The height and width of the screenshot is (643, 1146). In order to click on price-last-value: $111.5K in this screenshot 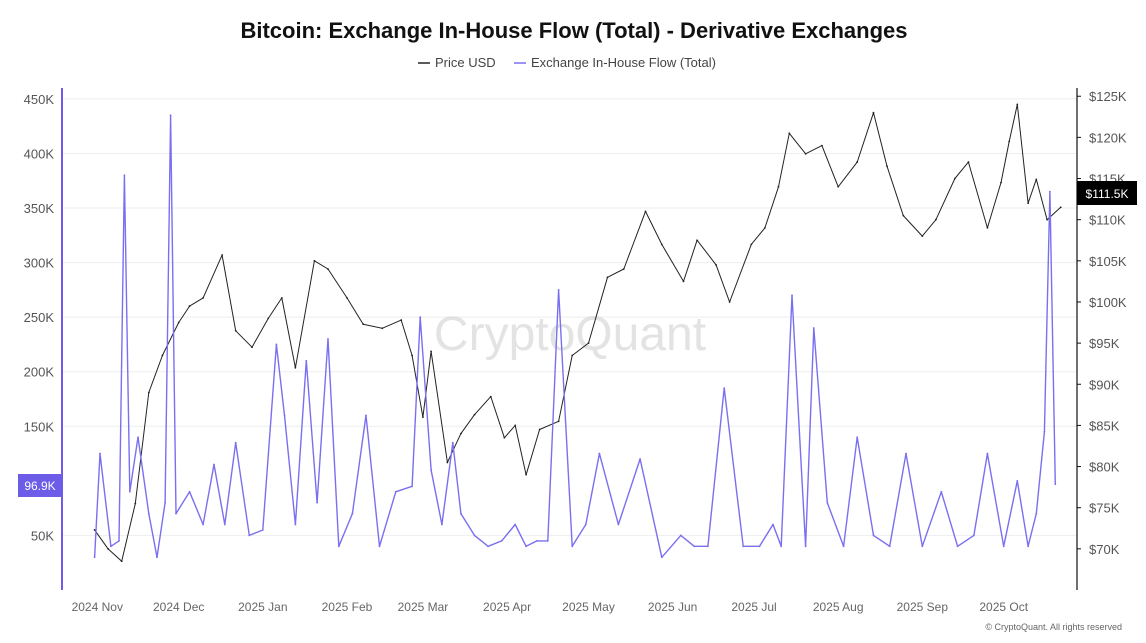, I will do `click(1107, 194)`.